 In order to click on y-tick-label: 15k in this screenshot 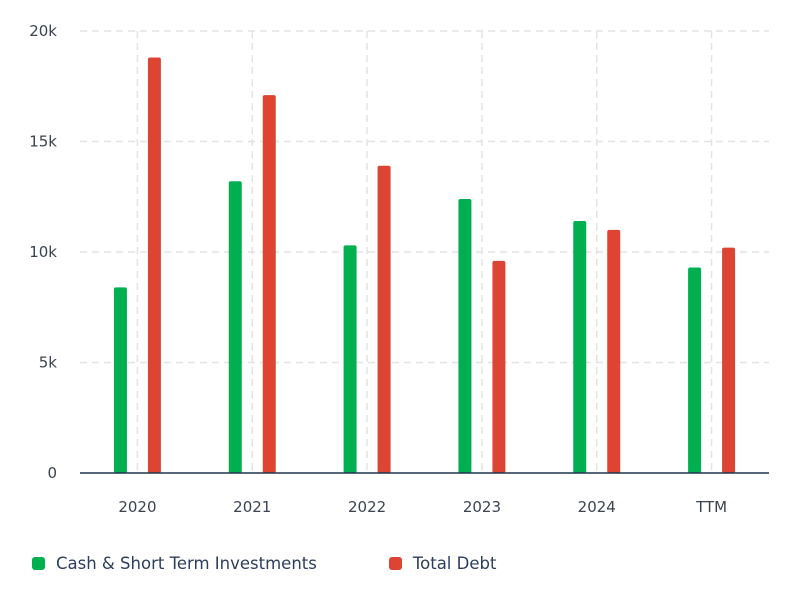, I will do `click(43, 142)`.